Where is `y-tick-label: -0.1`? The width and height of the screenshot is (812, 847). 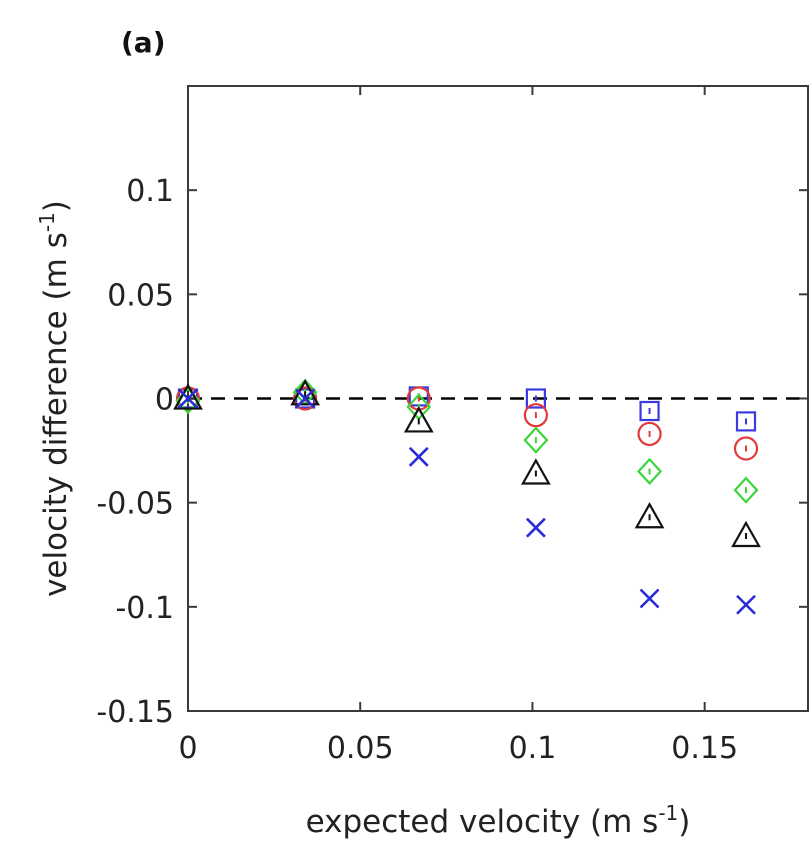 y-tick-label: -0.1 is located at coordinates (144, 608).